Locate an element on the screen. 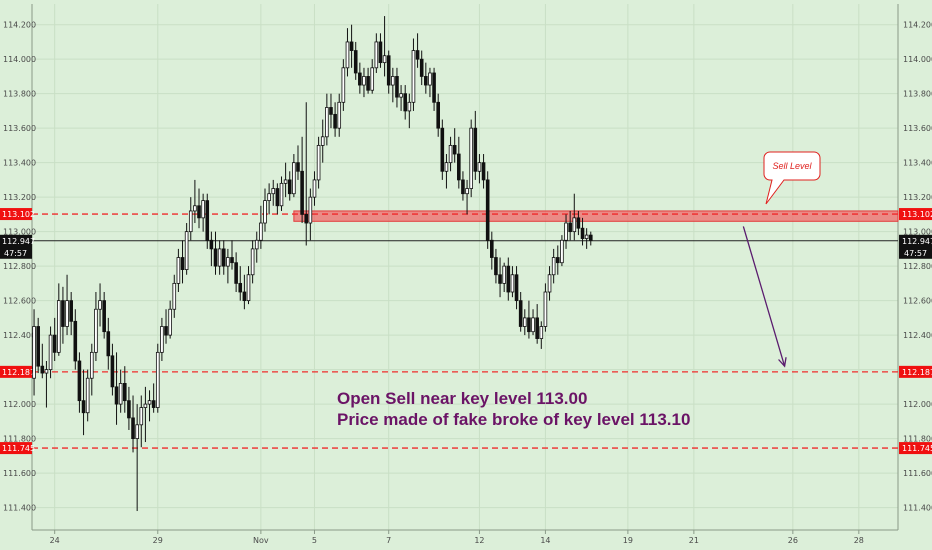  sell-level-callout-box is located at coordinates (792, 178).